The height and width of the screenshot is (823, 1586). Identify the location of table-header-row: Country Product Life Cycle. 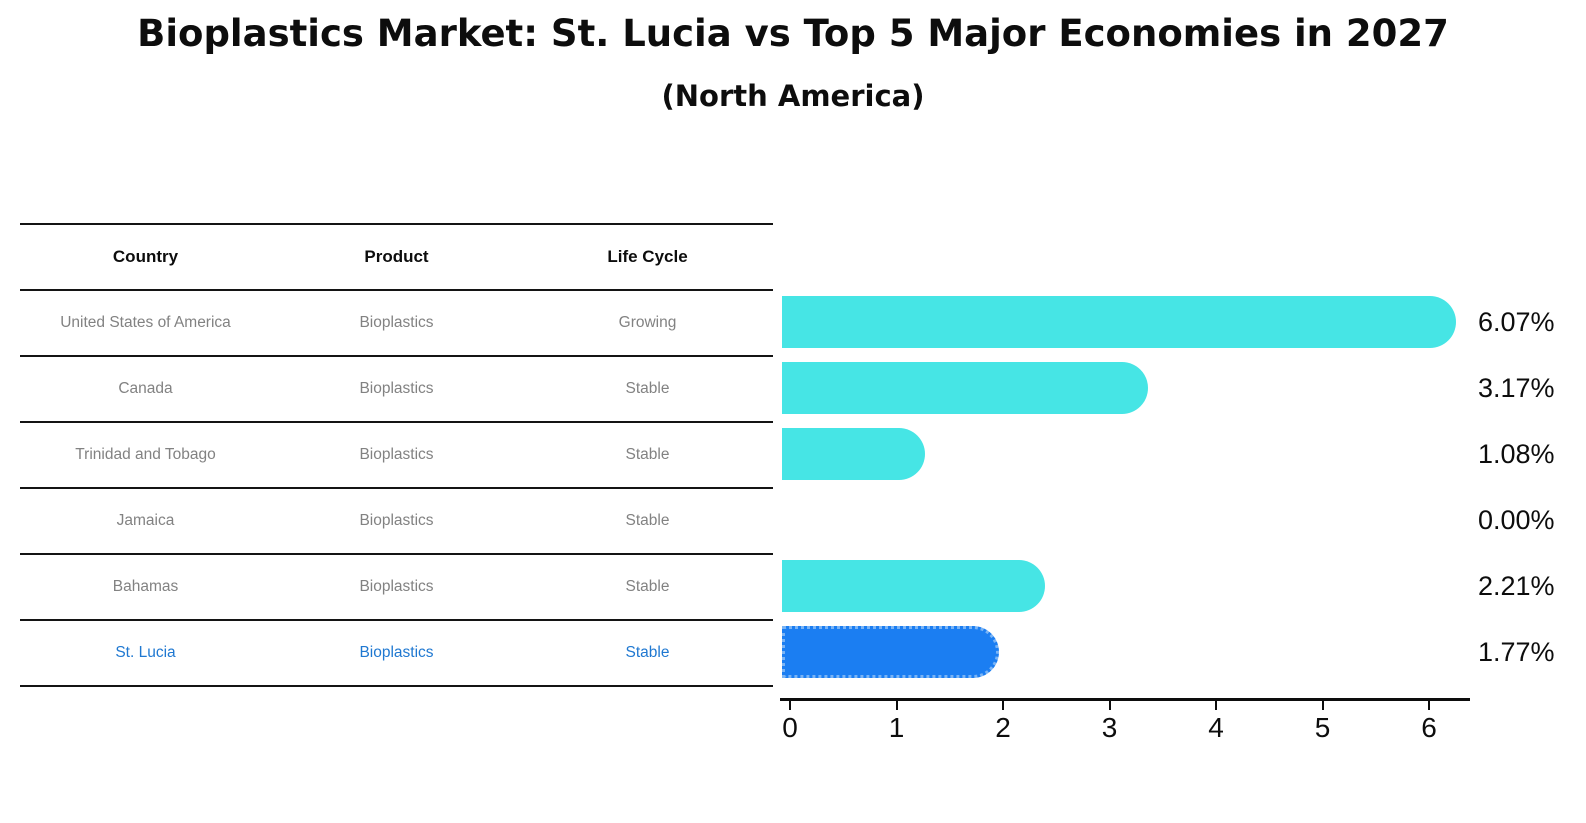
(396, 257).